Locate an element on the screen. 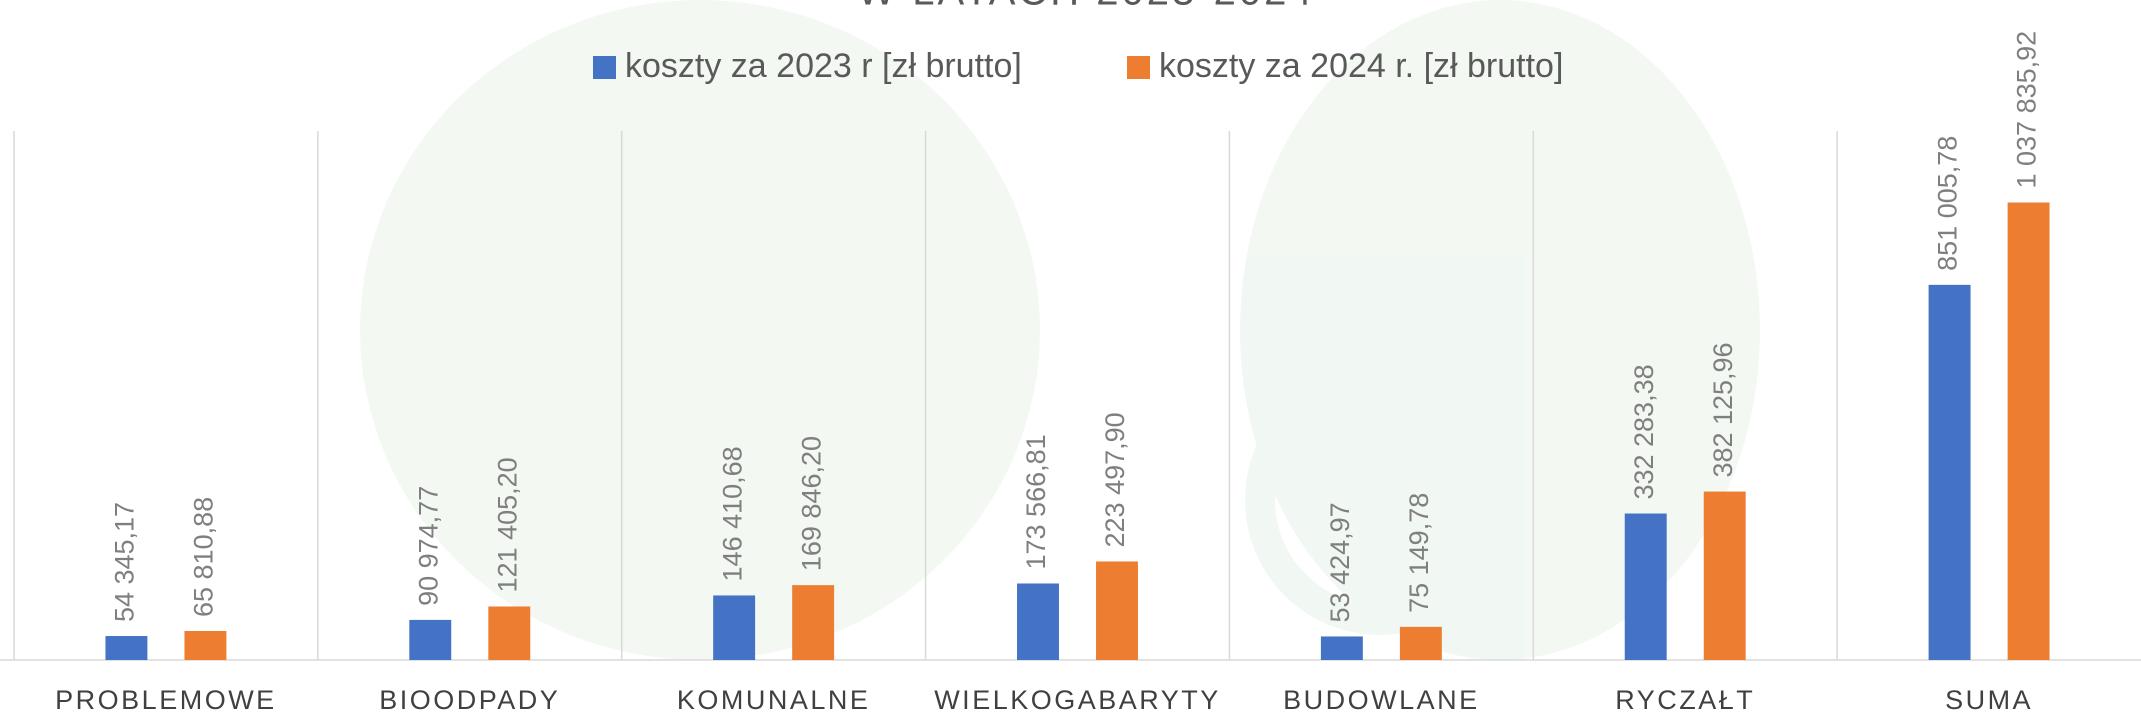 This screenshot has height=716, width=2141. data-label: 382 125,96 is located at coordinates (1723, 409).